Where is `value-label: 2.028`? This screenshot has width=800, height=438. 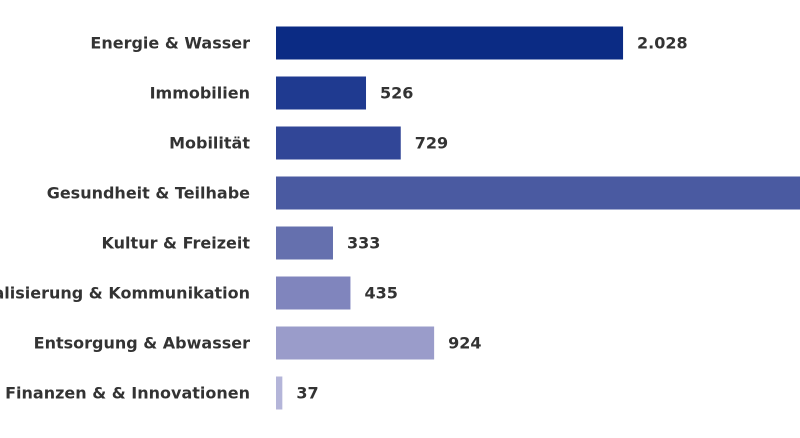
value-label: 2.028 is located at coordinates (662, 43).